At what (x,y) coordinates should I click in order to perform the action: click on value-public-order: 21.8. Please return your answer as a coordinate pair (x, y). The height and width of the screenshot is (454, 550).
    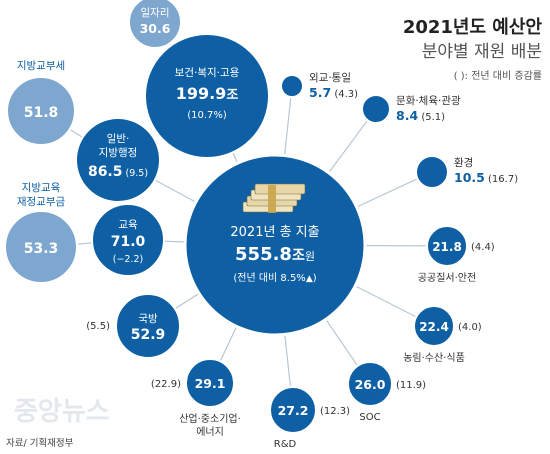
    Looking at the image, I should click on (447, 247).